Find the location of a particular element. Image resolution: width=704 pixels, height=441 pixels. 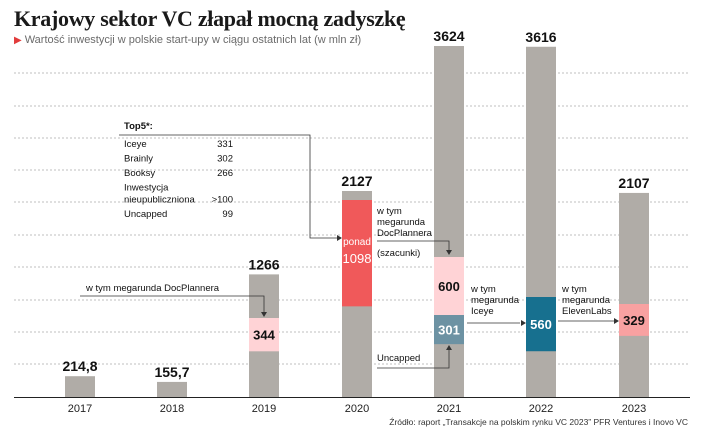

arrow-iceye is located at coordinates (523, 323).